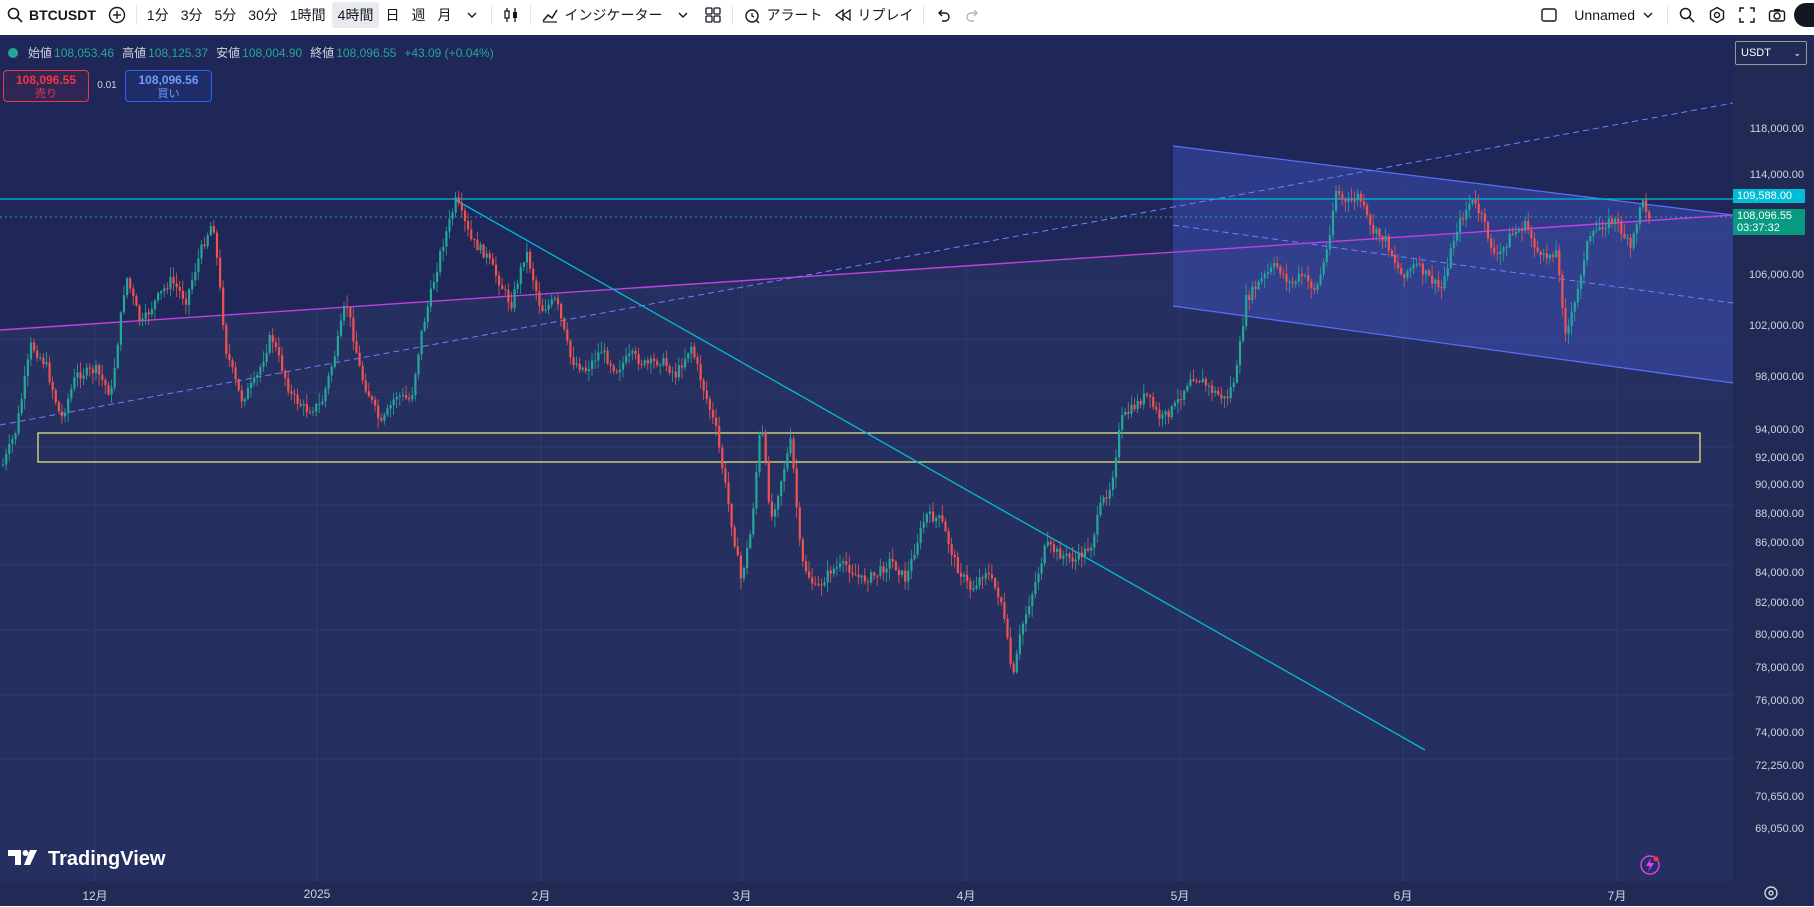 The height and width of the screenshot is (907, 1814). I want to click on currency-select: USDT ⌄, so click(1771, 53).